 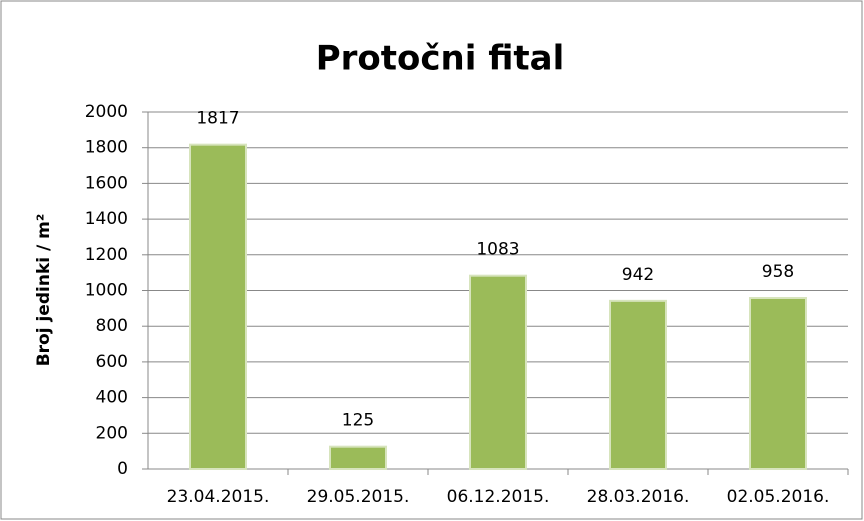 I want to click on y-tick-label: 600, so click(x=112, y=362).